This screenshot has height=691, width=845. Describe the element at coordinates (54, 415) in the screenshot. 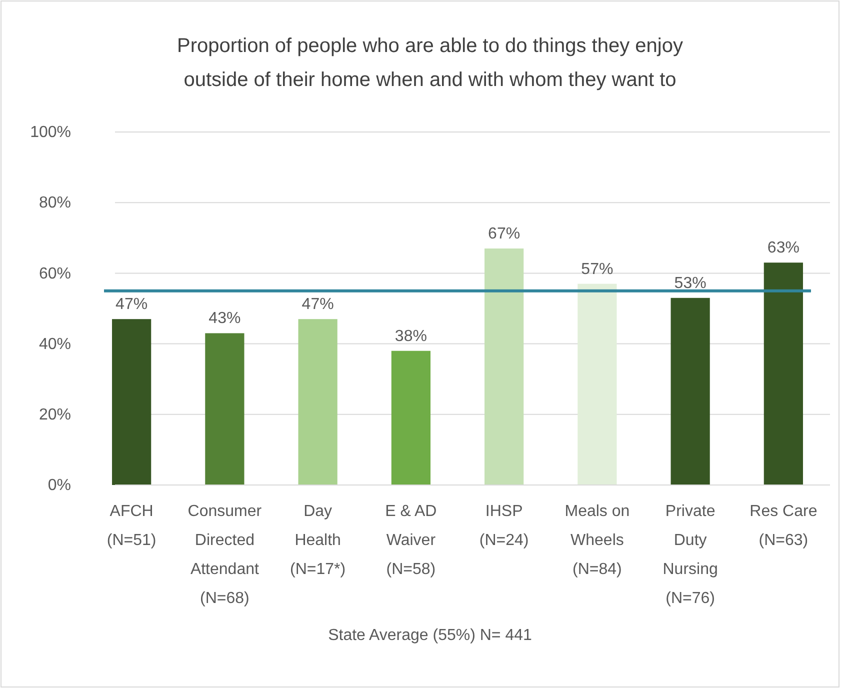

I see `y-tick-label: 20%` at that location.